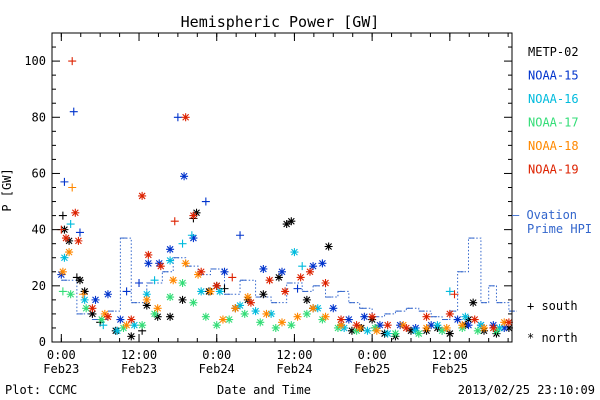 The image size is (600, 400). Describe the element at coordinates (553, 146) in the screenshot. I see `legend-entry-noaa-18: NOAA-18` at that location.